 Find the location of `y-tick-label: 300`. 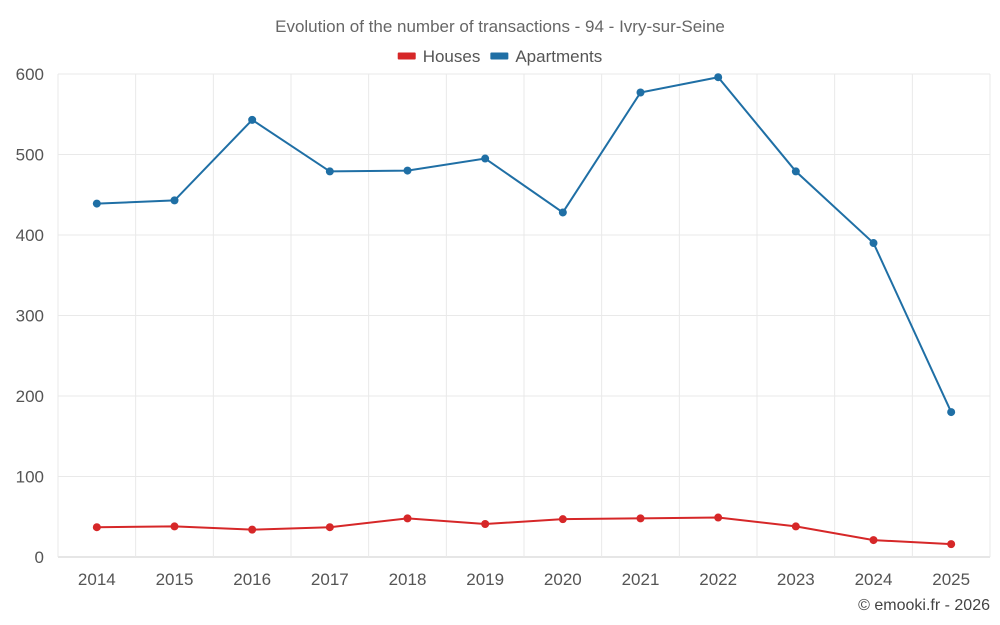

y-tick-label: 300 is located at coordinates (30, 316).